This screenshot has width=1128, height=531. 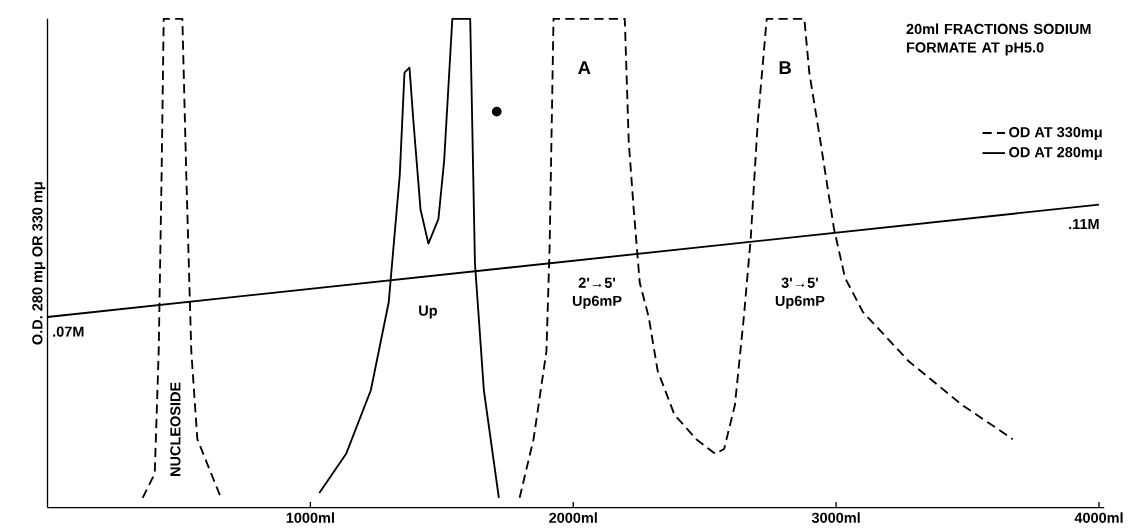 I want to click on x-tick-label: 4000ml, so click(x=1098, y=517).